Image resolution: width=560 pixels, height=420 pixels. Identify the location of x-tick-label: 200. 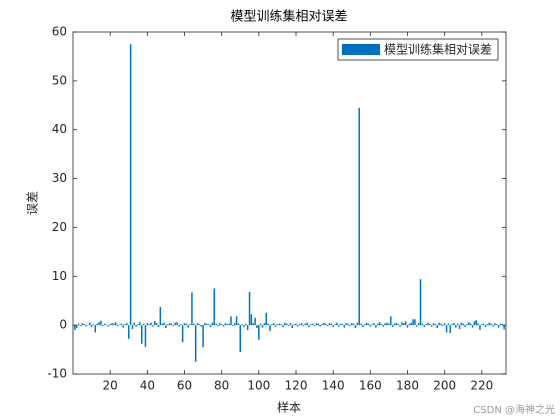
(444, 386).